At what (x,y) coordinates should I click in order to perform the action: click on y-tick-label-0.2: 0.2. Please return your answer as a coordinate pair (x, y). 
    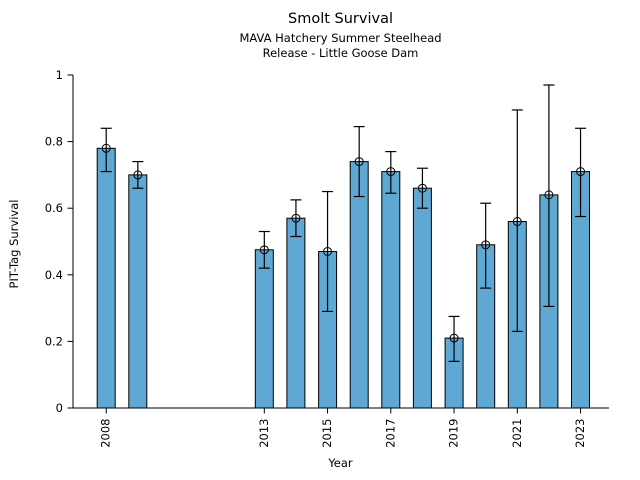
    Looking at the image, I should click on (54, 341).